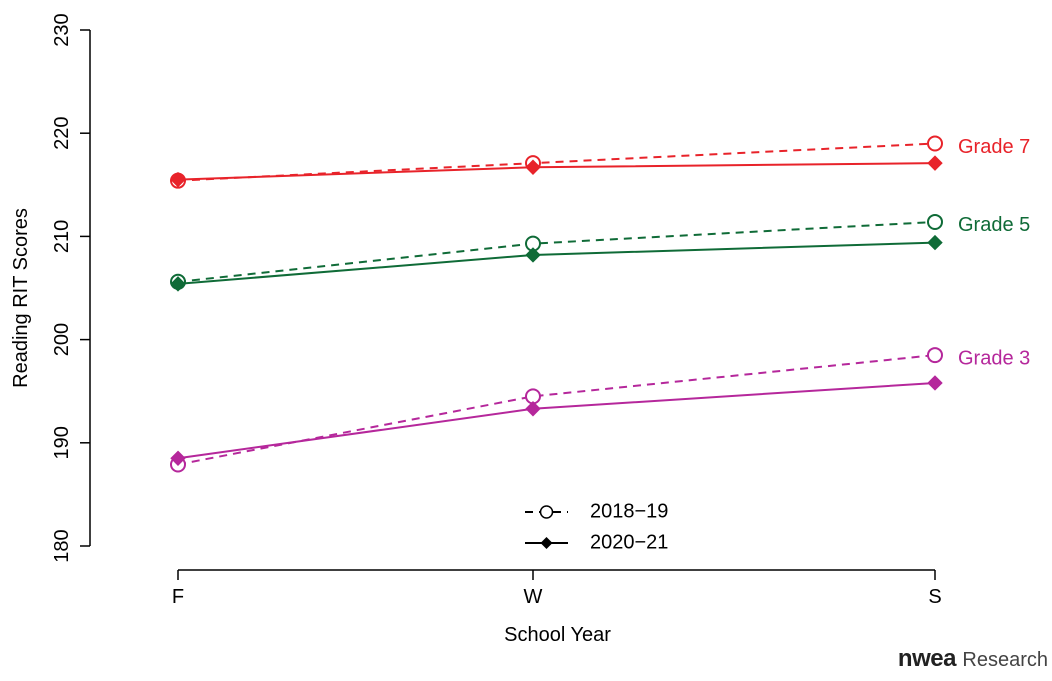 The height and width of the screenshot is (681, 1052). Describe the element at coordinates (557, 635) in the screenshot. I see `x-axis-title: School Year` at that location.